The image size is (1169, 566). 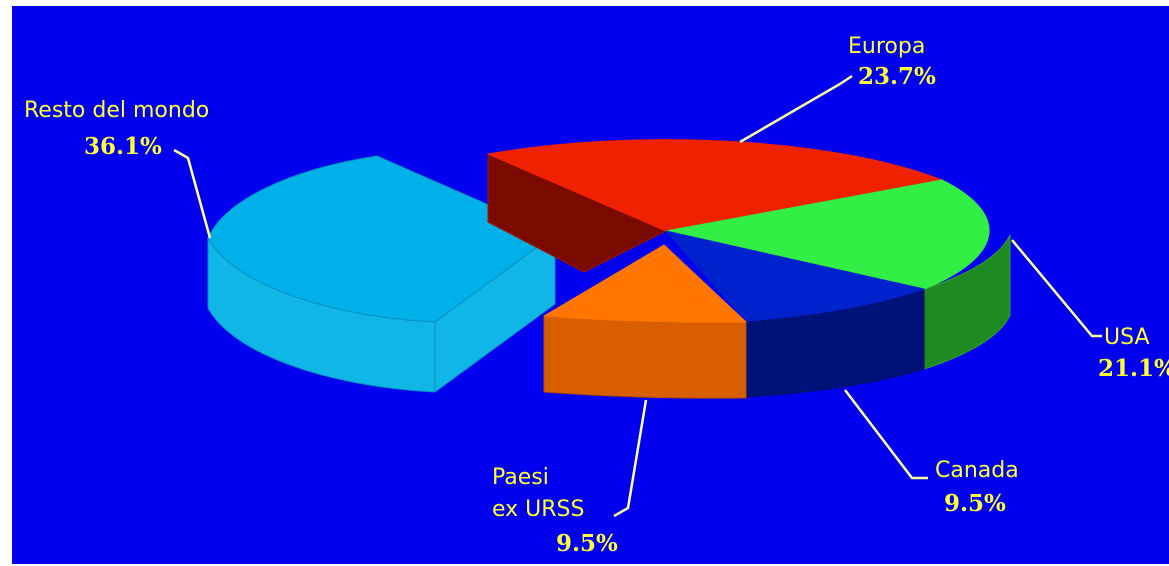 What do you see at coordinates (886, 46) in the screenshot?
I see `label-europa: Europa` at bounding box center [886, 46].